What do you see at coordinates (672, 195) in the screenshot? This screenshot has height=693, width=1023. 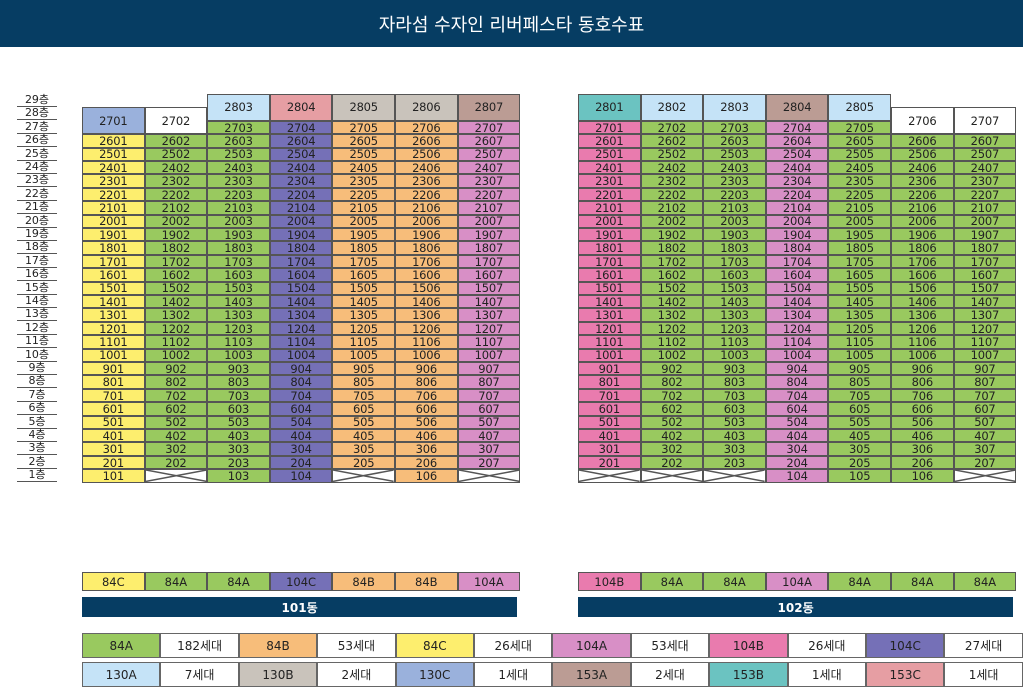 I see `unit-cell: 2202` at bounding box center [672, 195].